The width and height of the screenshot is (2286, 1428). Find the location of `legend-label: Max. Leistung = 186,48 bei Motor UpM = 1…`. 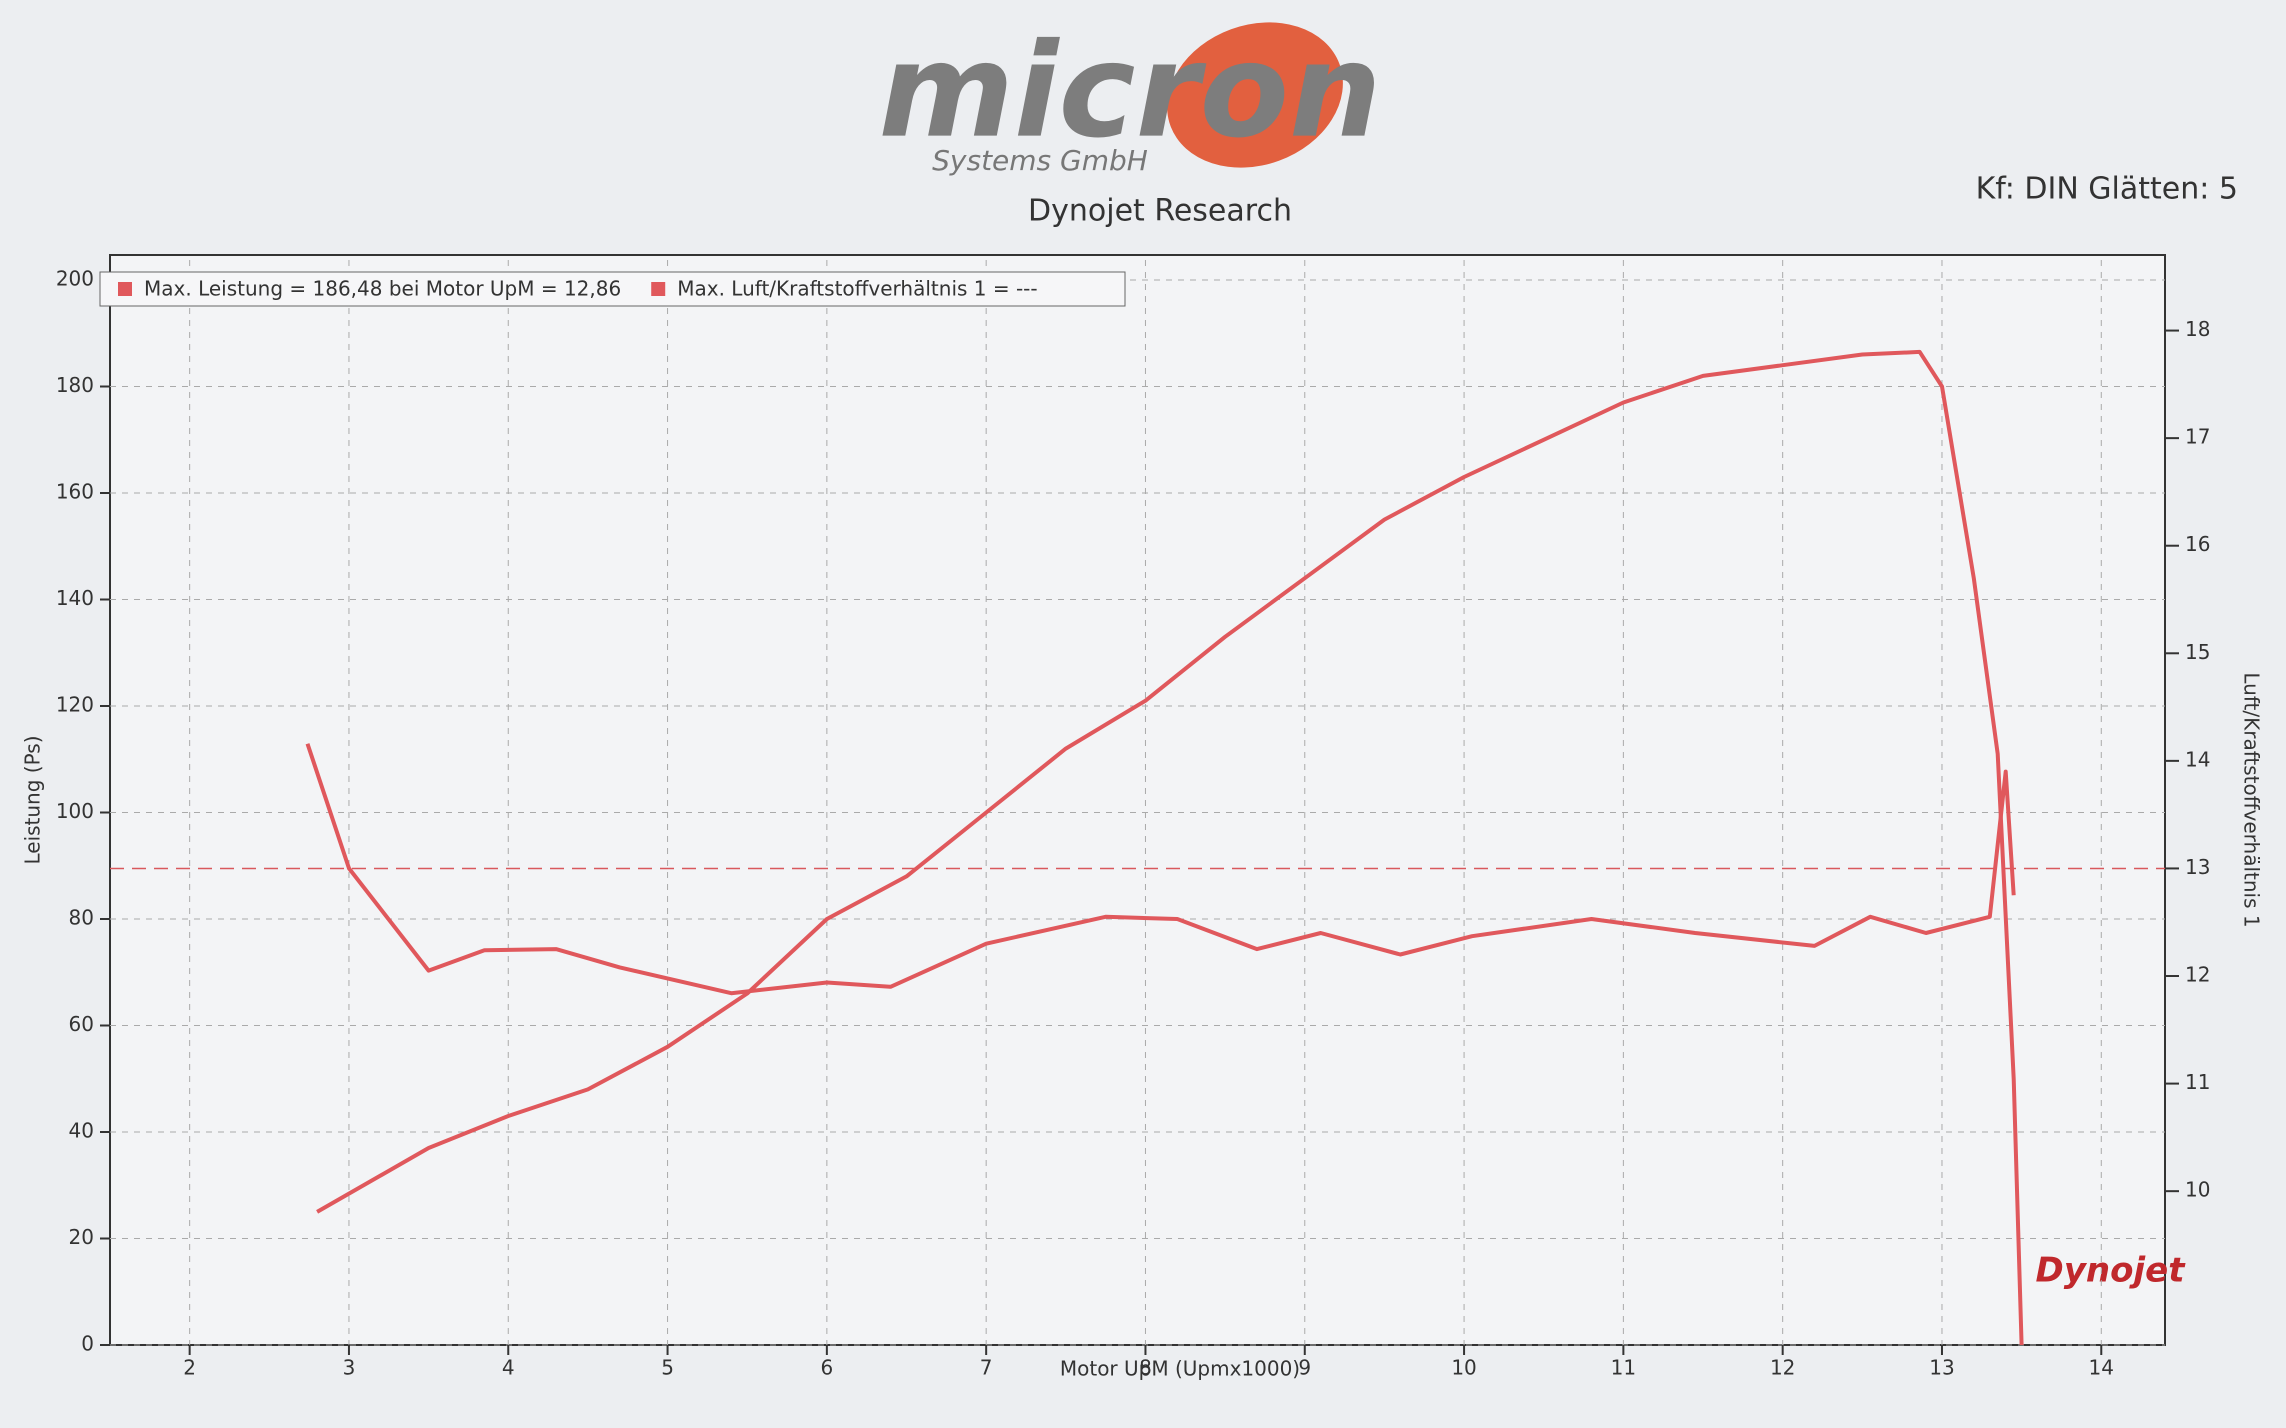

legend-label: Max. Leistung = 186,48 bei Motor UpM = 1… is located at coordinates (382, 289).